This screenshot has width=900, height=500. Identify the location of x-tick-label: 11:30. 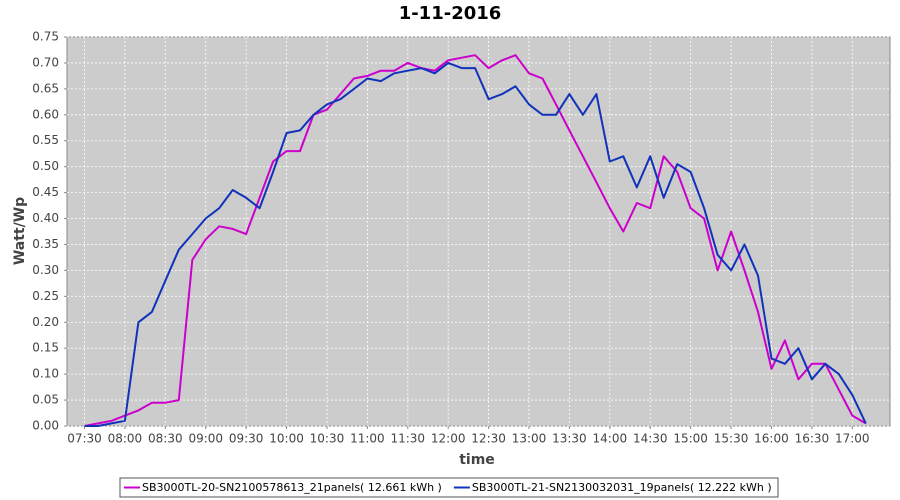
(407, 439).